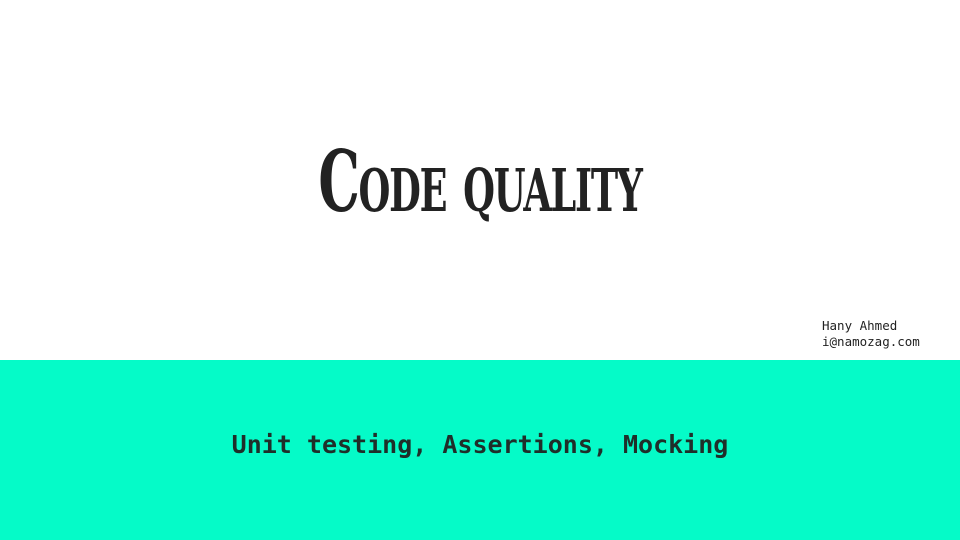 Image resolution: width=960 pixels, height=540 pixels. I want to click on author-block: Hany Ahmed i@namozag.com, so click(887, 334).